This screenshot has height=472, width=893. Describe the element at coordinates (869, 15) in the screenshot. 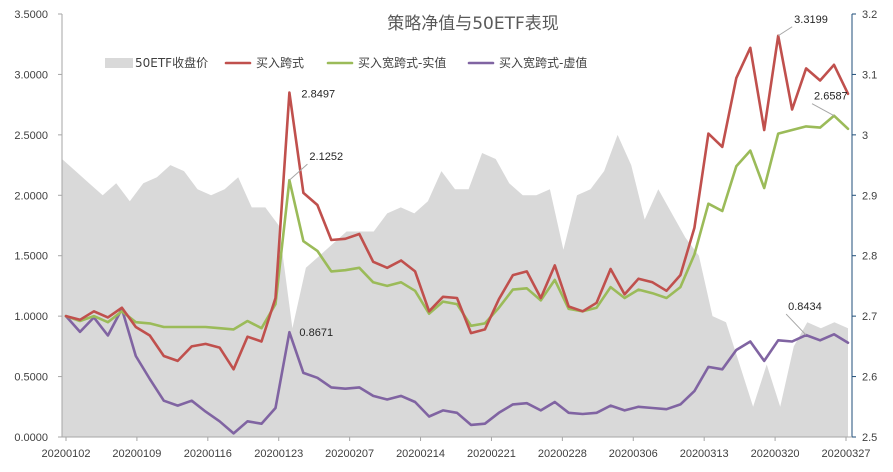

I see `right-tick-label: 3.2` at that location.